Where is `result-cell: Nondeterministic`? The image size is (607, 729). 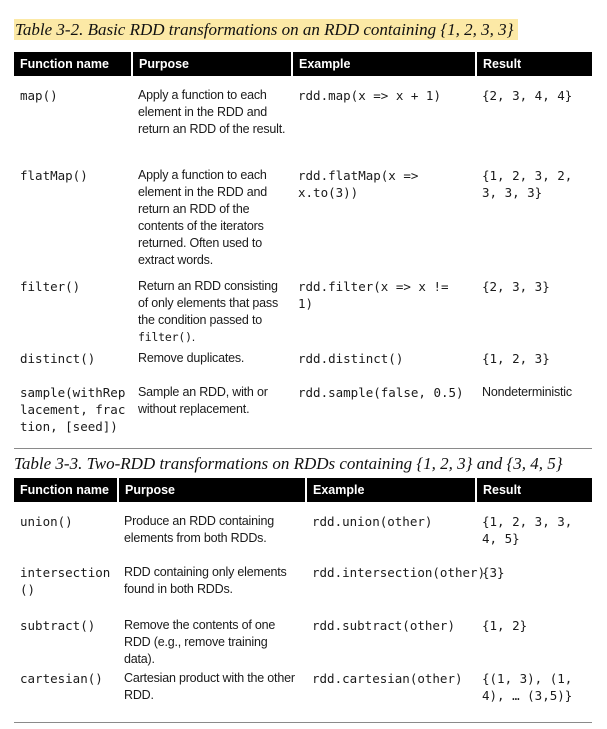
result-cell: Nondeterministic is located at coordinates (527, 392).